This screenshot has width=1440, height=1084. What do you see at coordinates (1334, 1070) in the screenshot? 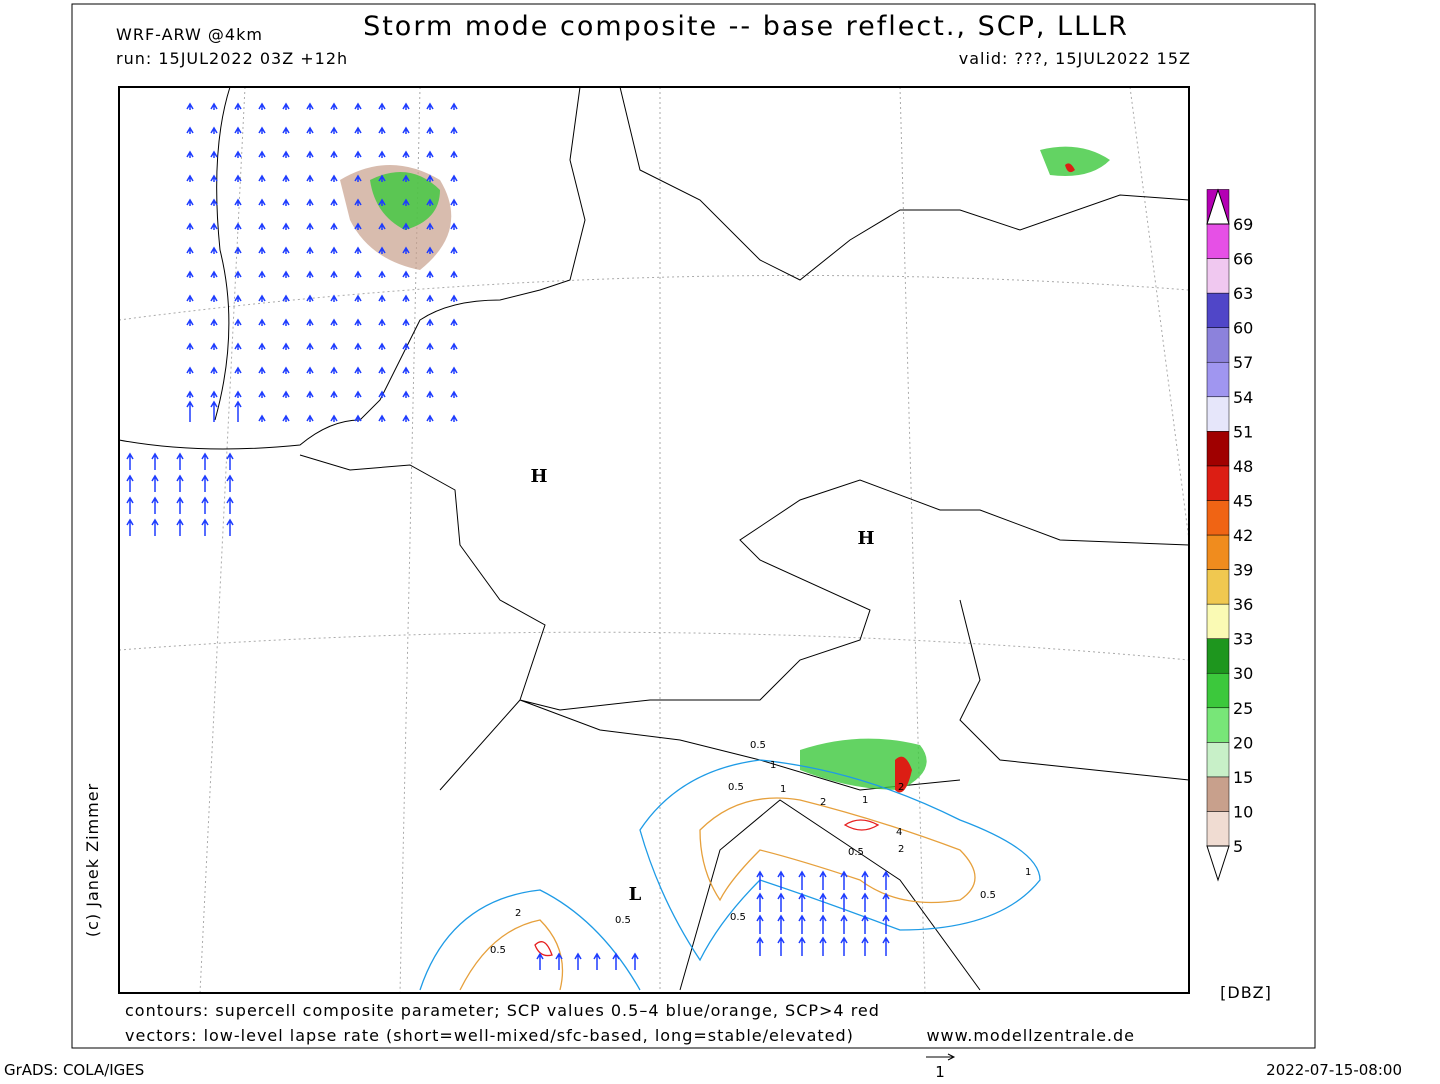
I see `timestamp: 2022-07-15-08:00` at bounding box center [1334, 1070].